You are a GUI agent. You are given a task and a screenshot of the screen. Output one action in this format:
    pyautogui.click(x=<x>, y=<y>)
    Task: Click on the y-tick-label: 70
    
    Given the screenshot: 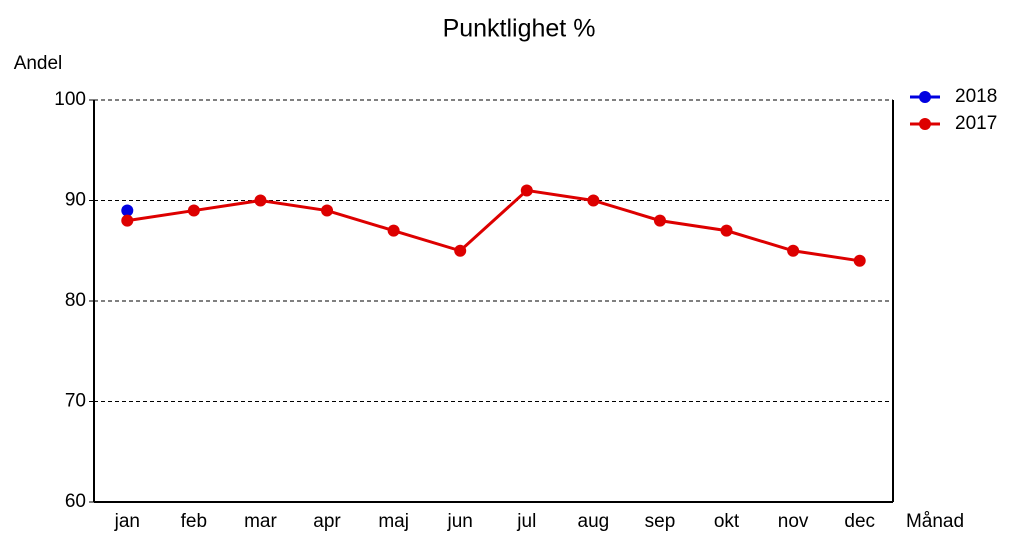 What is the action you would take?
    pyautogui.click(x=75, y=401)
    